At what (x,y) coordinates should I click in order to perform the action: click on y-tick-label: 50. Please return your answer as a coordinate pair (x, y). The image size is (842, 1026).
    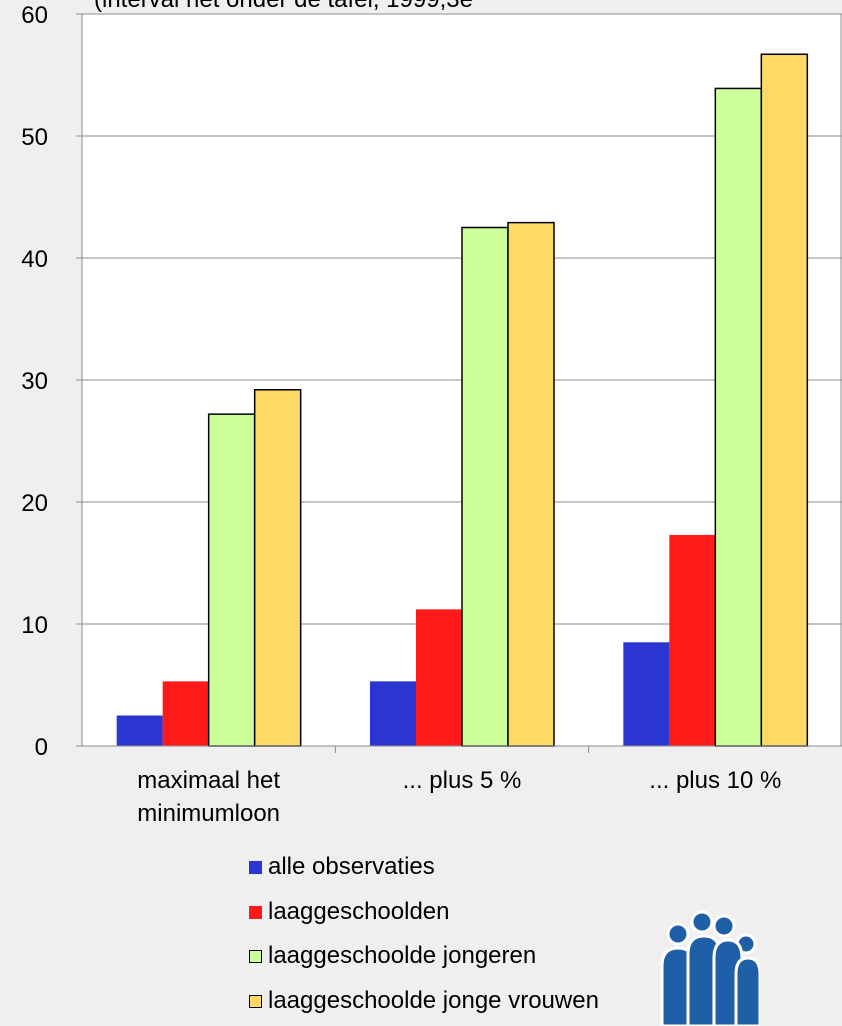
    Looking at the image, I should click on (34, 137).